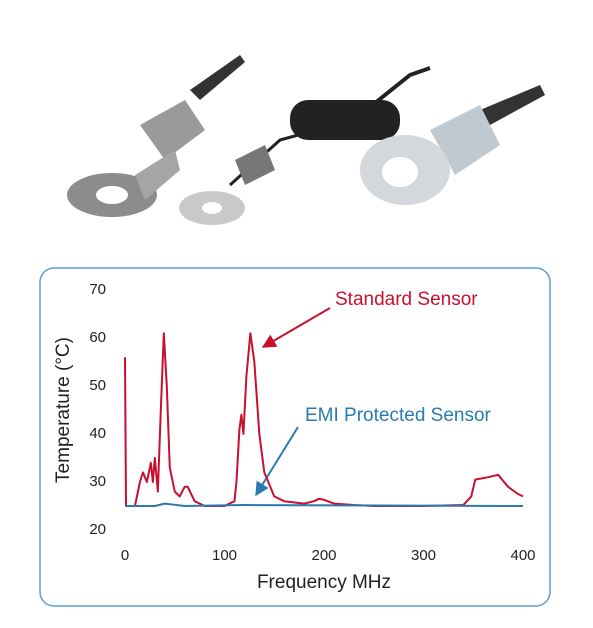 The width and height of the screenshot is (593, 628). I want to click on x-tick-label: 200, so click(323, 555).